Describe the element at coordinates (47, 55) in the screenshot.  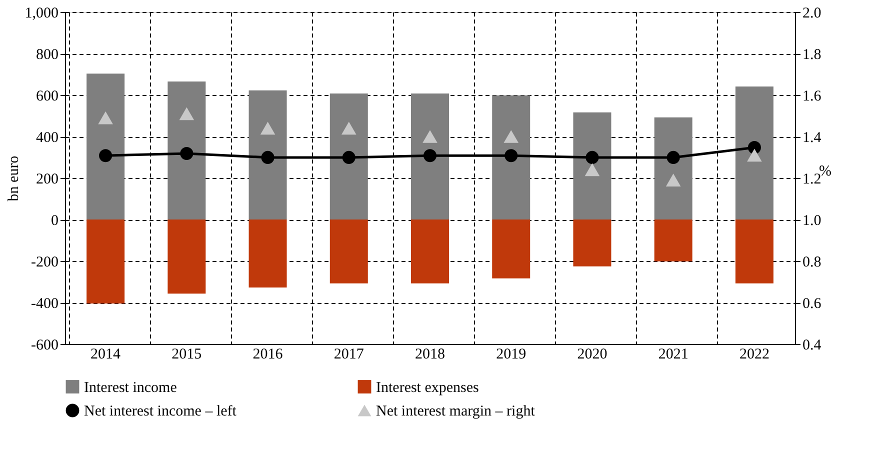
I see `y-tick-label: 800` at that location.